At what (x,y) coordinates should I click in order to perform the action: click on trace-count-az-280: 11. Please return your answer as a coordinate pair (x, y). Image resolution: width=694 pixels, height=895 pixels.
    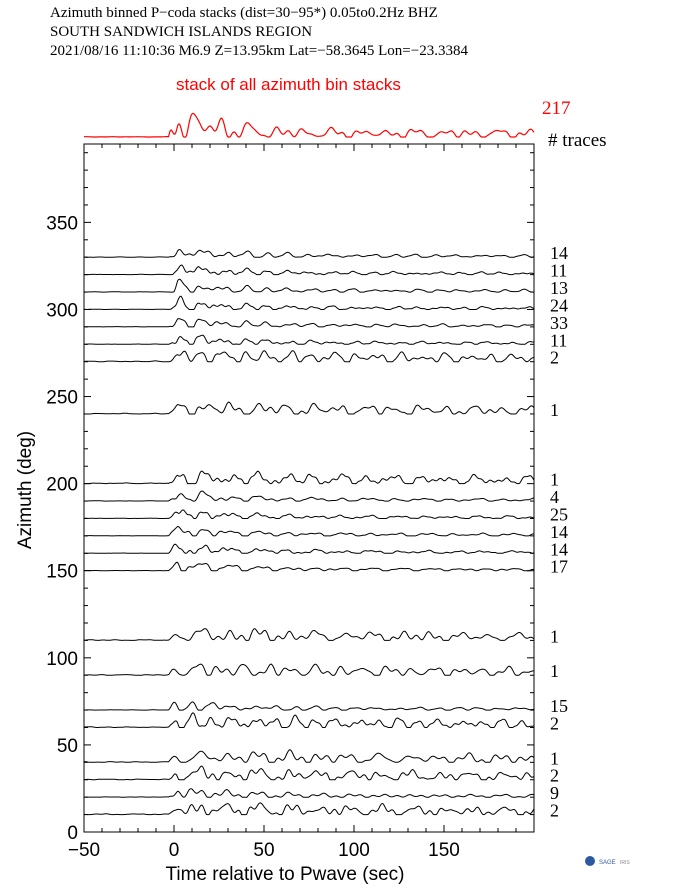
    Looking at the image, I should click on (558, 340).